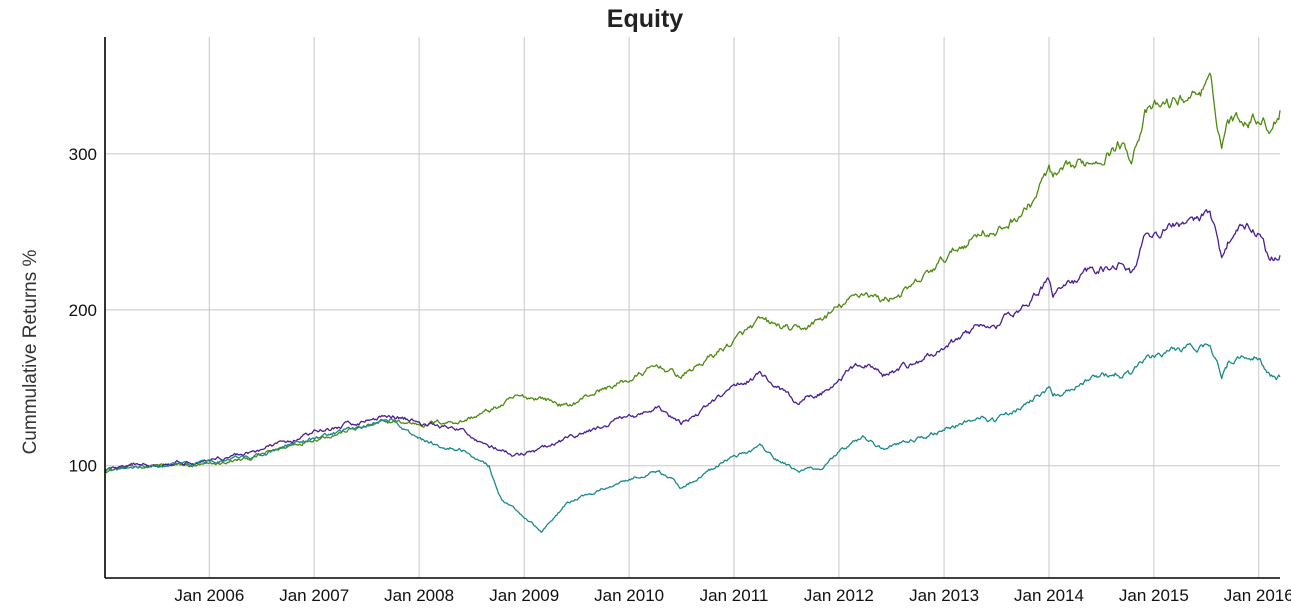  What do you see at coordinates (524, 595) in the screenshot?
I see `x-tick-label: Jan 2009` at bounding box center [524, 595].